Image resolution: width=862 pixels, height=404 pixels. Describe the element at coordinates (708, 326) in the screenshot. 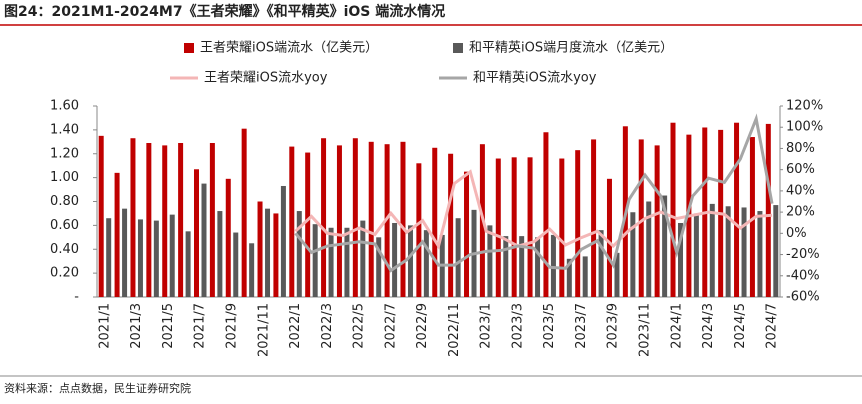

I see `x-tick-label: 2024/3` at that location.